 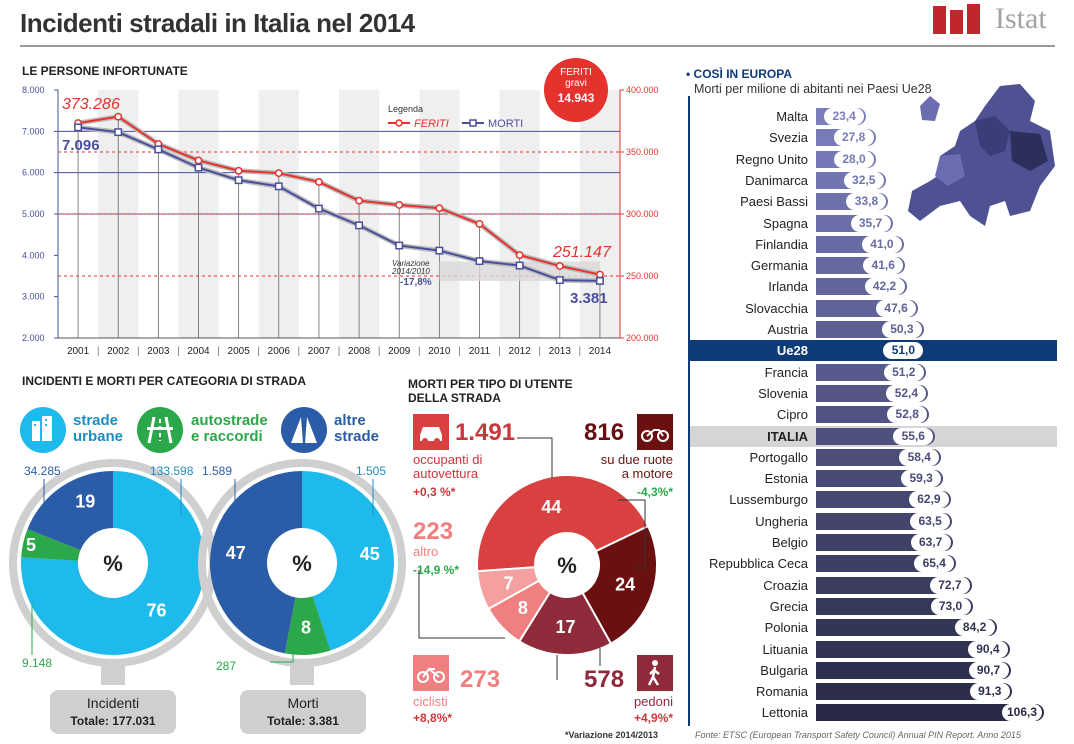 What do you see at coordinates (771, 159) in the screenshot?
I see `europa-country-label: Regno Unito` at bounding box center [771, 159].